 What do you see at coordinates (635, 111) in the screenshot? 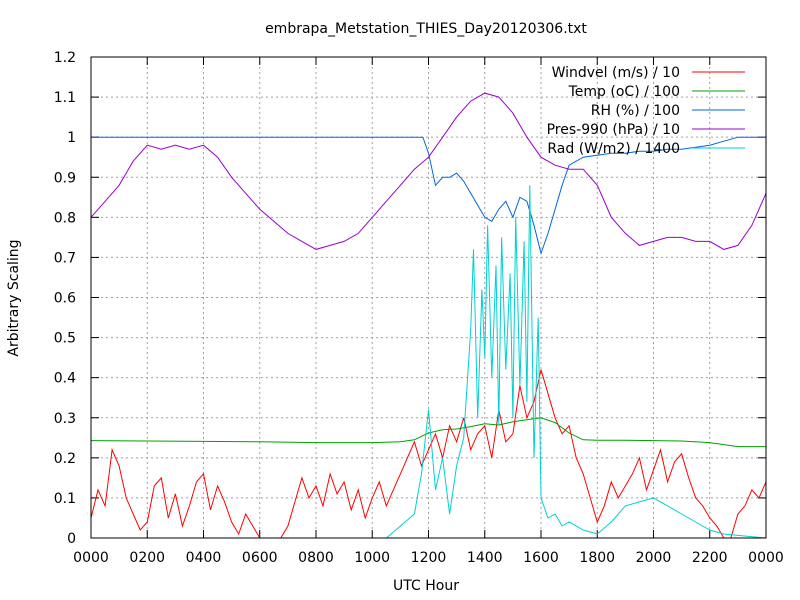
I see `legend-label: RH (%) / 100` at bounding box center [635, 111].